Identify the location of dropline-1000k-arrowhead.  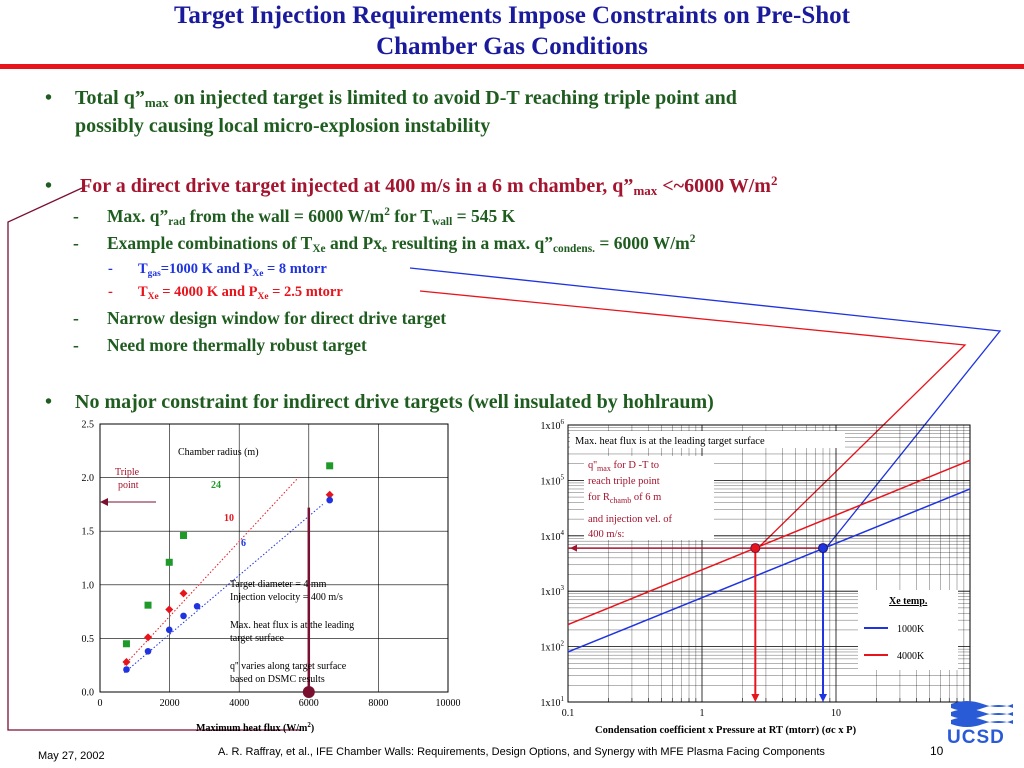
(823, 698).